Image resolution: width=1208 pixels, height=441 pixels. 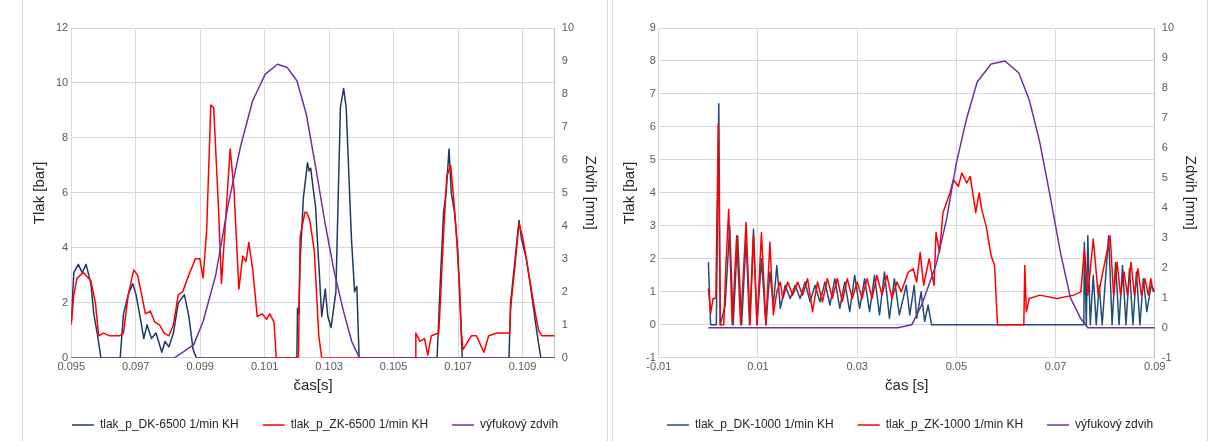 I want to click on x-tick-label: 0.097, so click(x=135, y=366).